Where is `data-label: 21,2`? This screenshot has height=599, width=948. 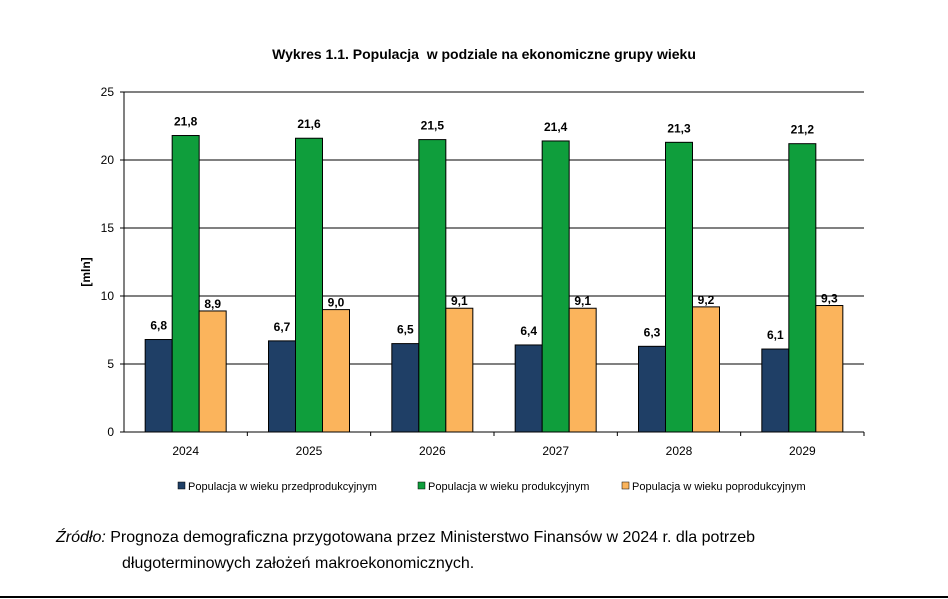 data-label: 21,2 is located at coordinates (803, 130).